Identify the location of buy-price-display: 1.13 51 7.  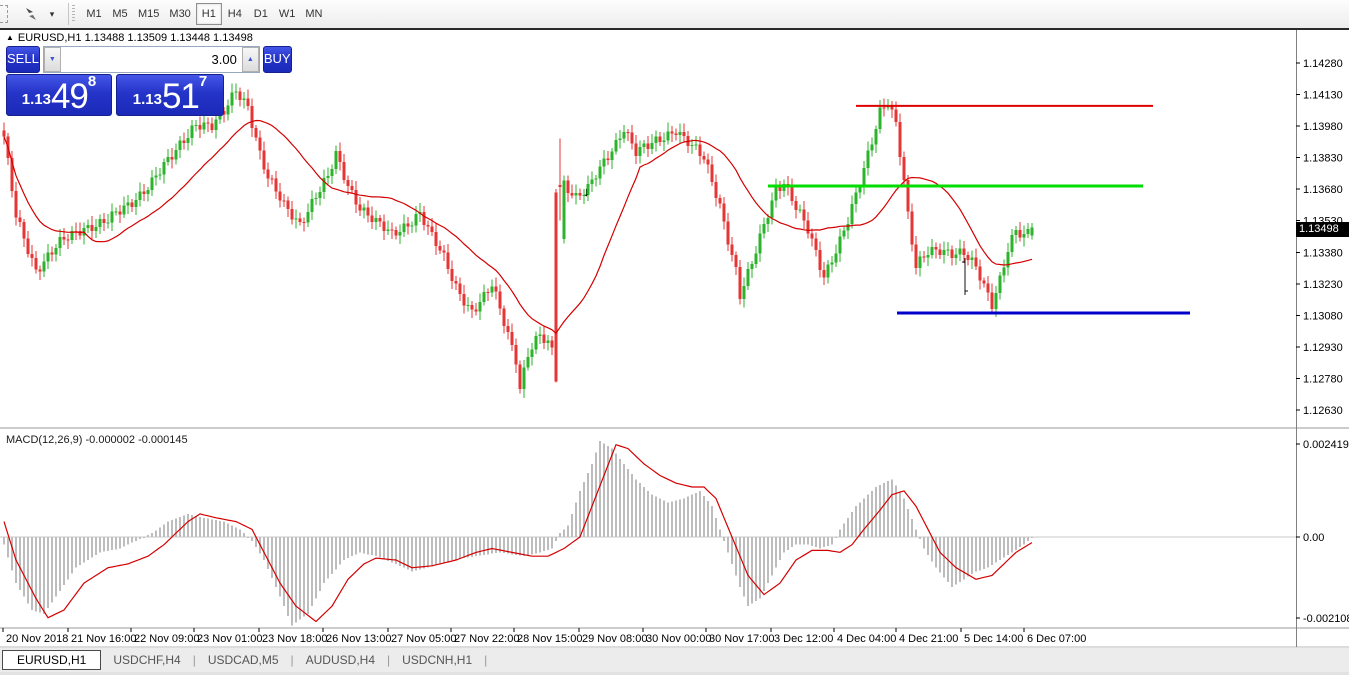
(170, 95).